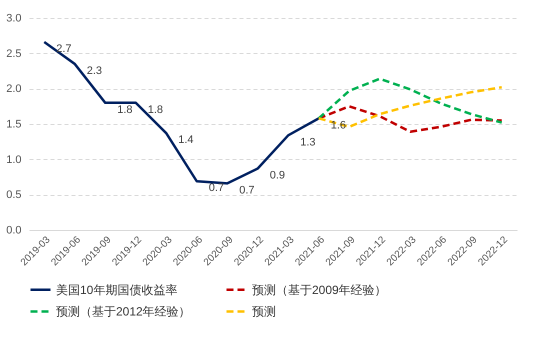 This screenshot has height=343, width=554. I want to click on y-tick-label: 1.0, so click(14, 160).